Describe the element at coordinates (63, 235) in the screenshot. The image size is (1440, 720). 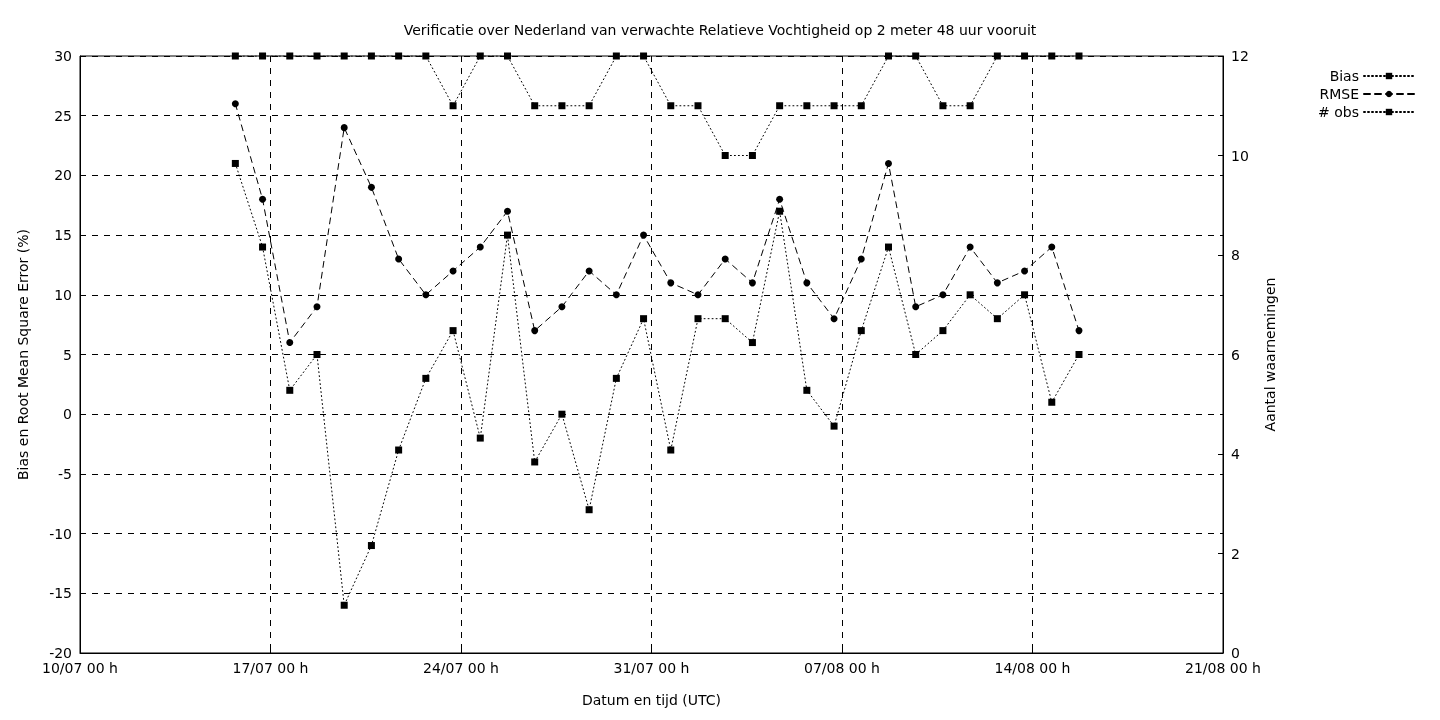
I see `y-tick-label: 15` at that location.